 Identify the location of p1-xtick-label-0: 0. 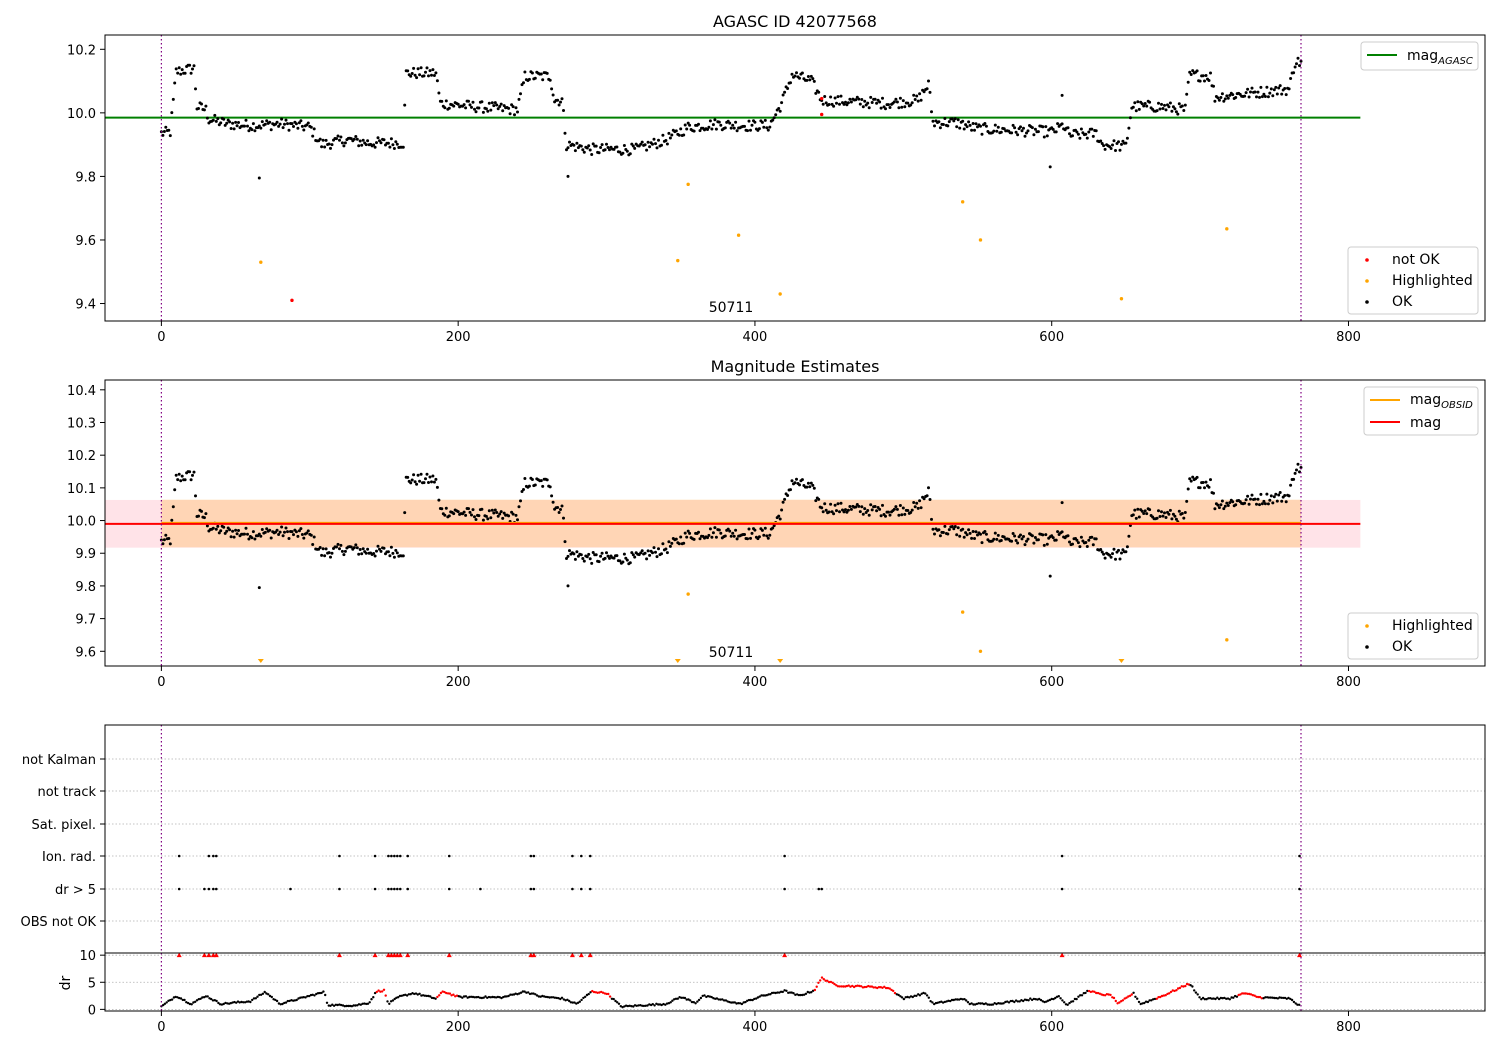
(161, 337).